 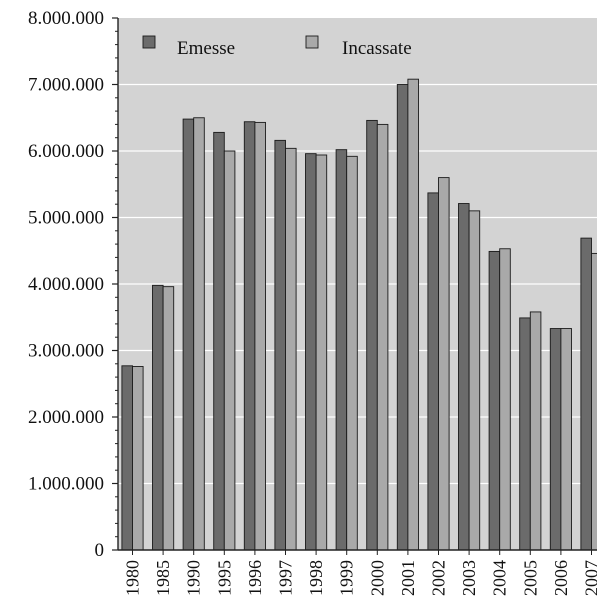 What do you see at coordinates (66, 18) in the screenshot?
I see `y-tick-label-8: 8.000.000` at bounding box center [66, 18].